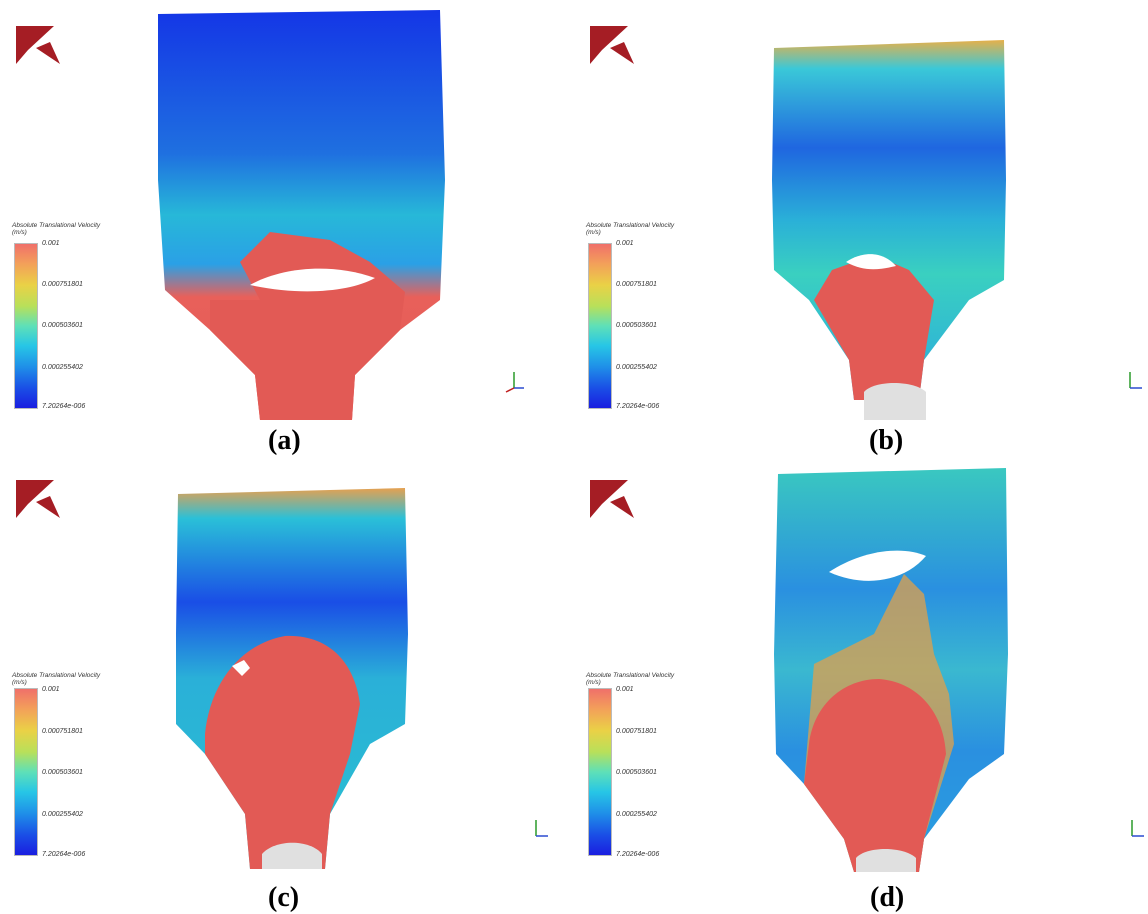  I want to click on panel-caption: (b), so click(886, 440).